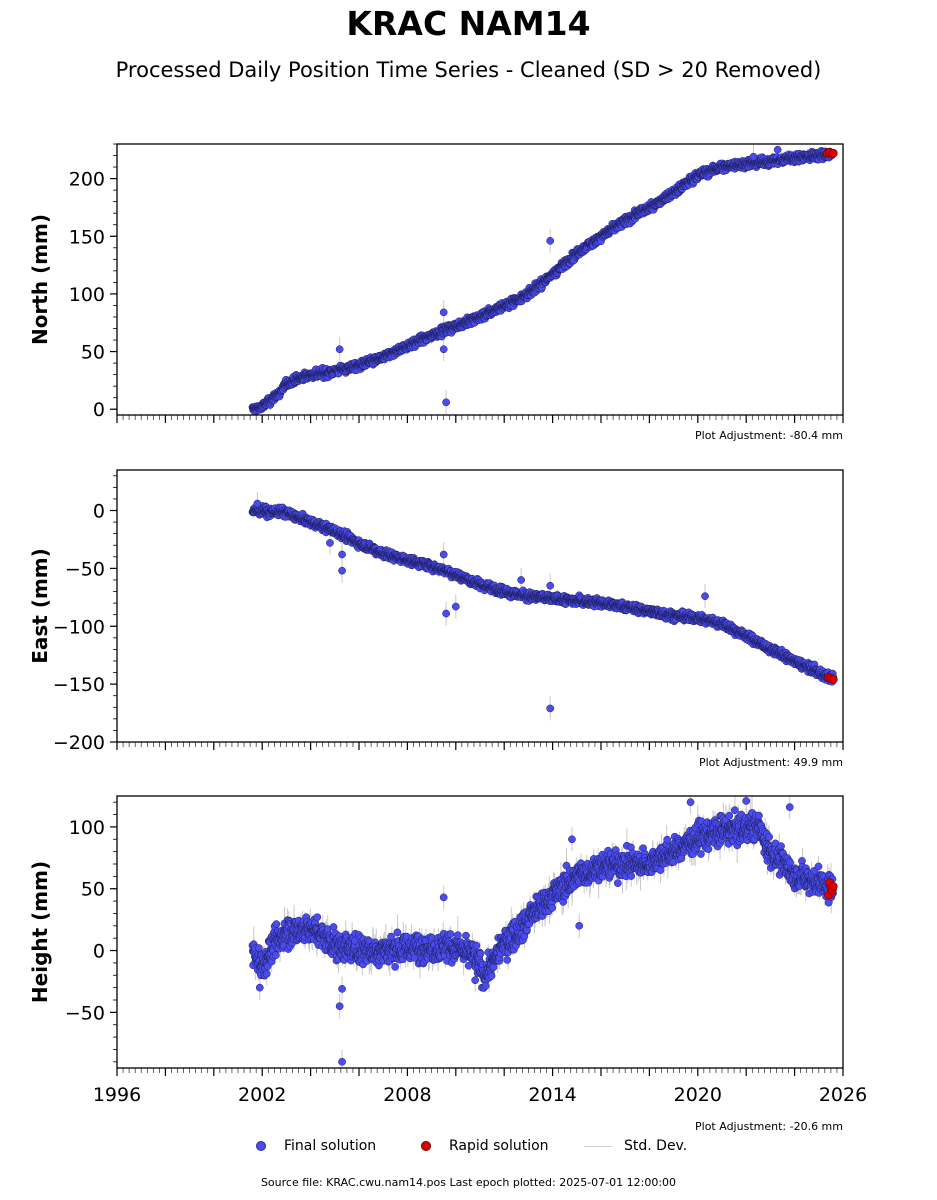 This screenshot has height=1200, width=937. What do you see at coordinates (468, 23) in the screenshot?
I see `chart-title: KRAC NAM14` at bounding box center [468, 23].